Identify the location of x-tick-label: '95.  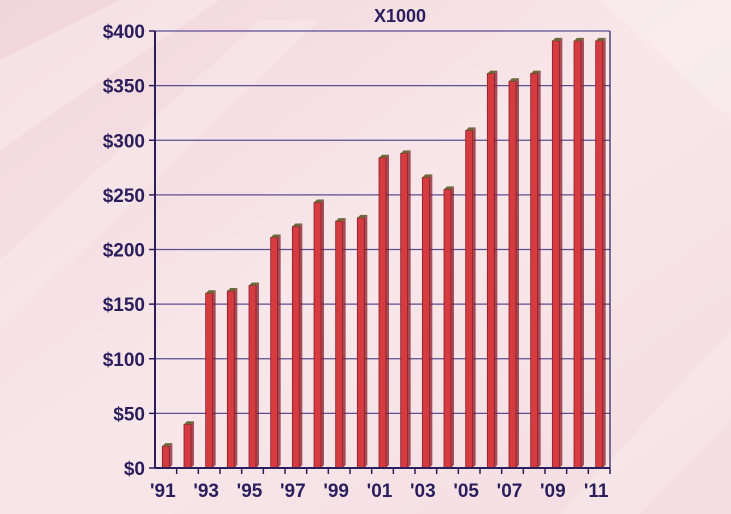
(250, 491).